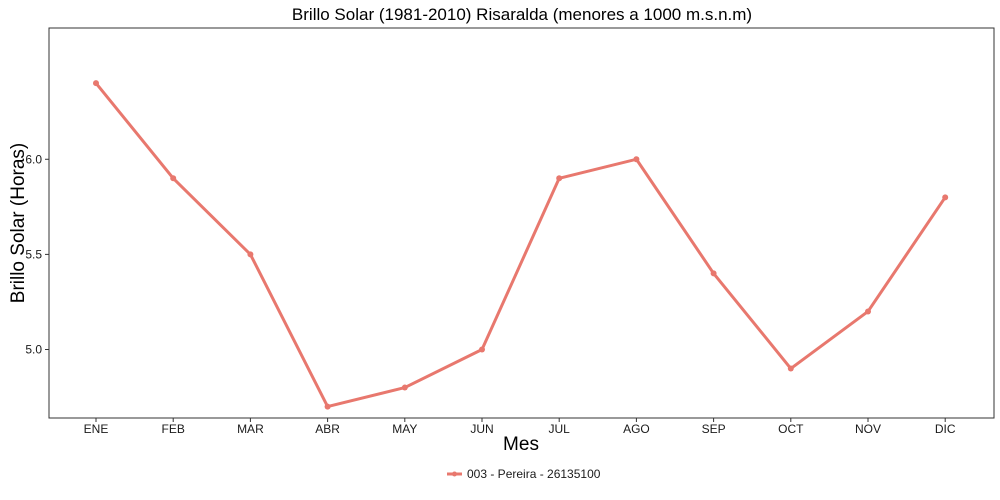 This screenshot has width=1000, height=500. I want to click on y-axis-title: Brillo Solar (Horas), so click(18, 223).